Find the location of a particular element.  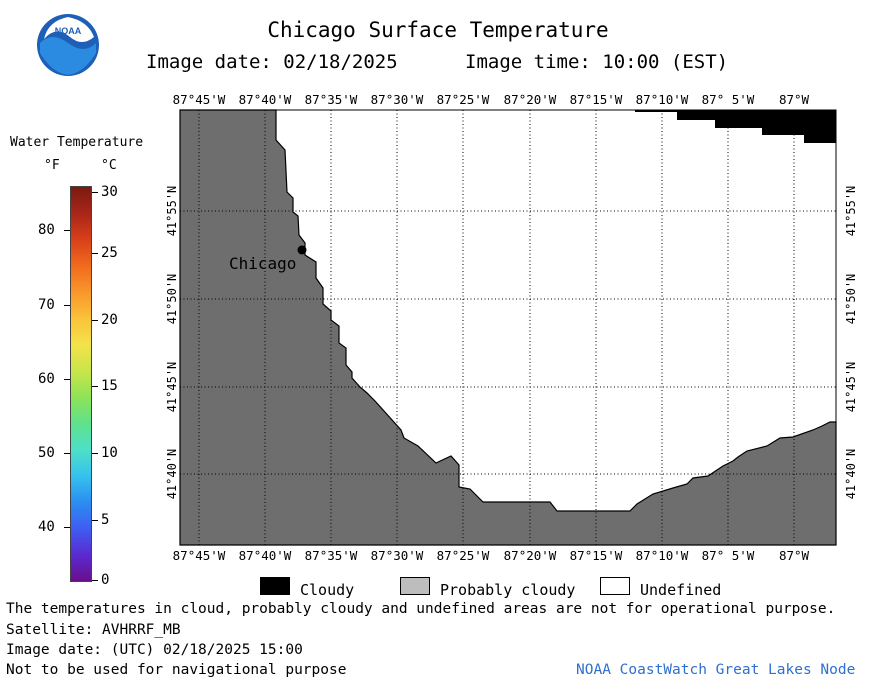

latitude-label-left: 41°55'N is located at coordinates (172, 211).